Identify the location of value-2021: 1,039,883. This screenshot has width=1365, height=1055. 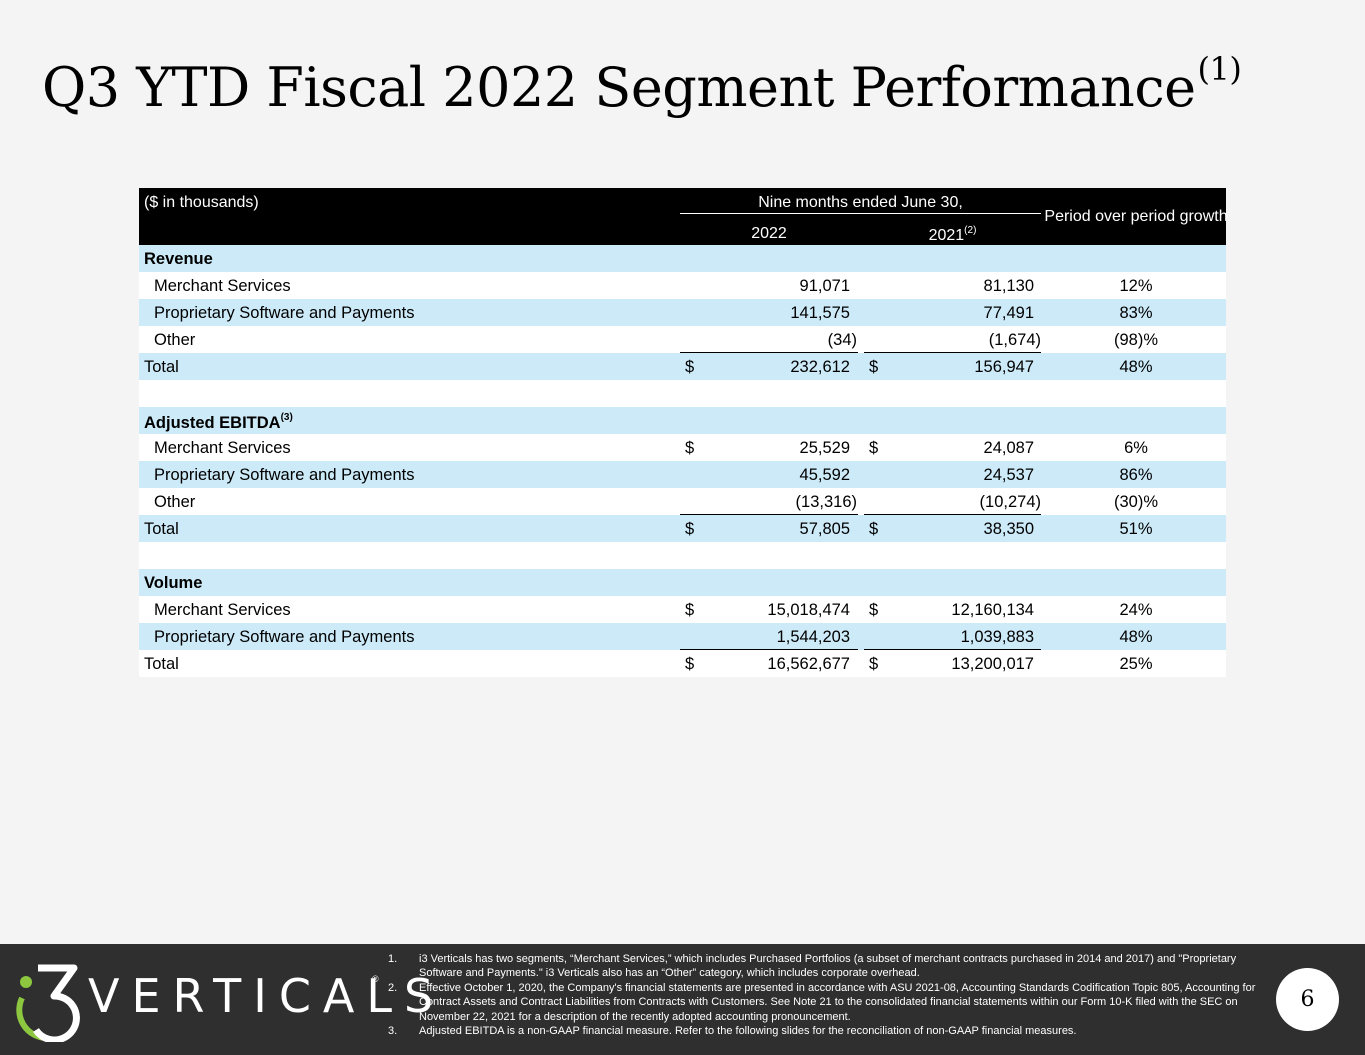
(997, 637).